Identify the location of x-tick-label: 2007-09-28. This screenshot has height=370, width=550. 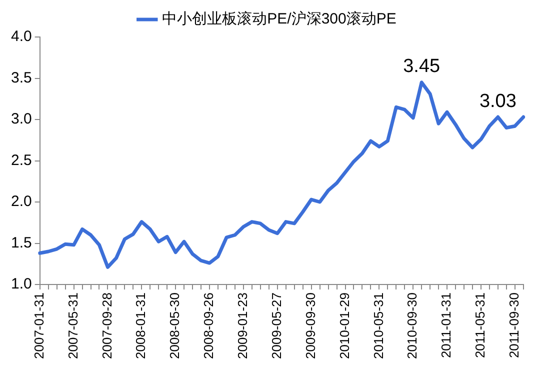
(106, 325).